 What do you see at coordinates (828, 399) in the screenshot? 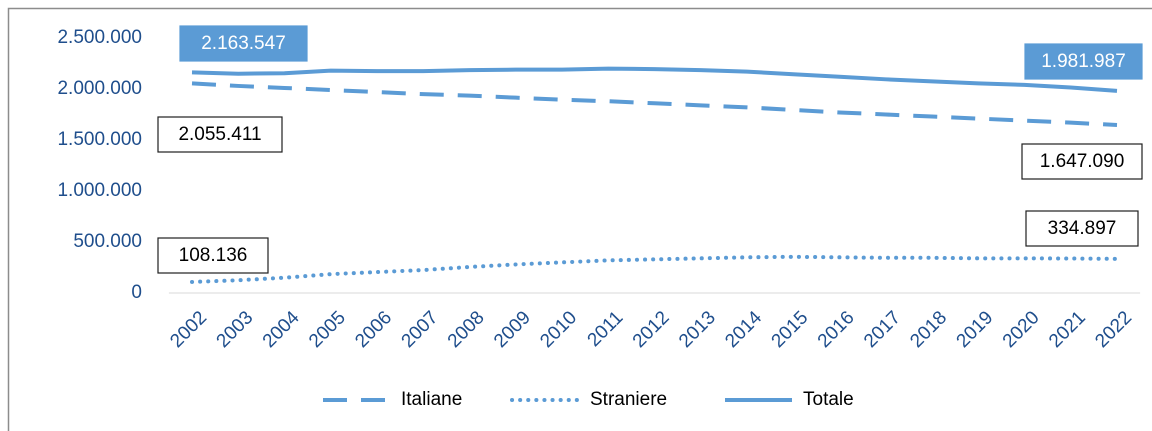
I see `legend-label: Totale` at bounding box center [828, 399].